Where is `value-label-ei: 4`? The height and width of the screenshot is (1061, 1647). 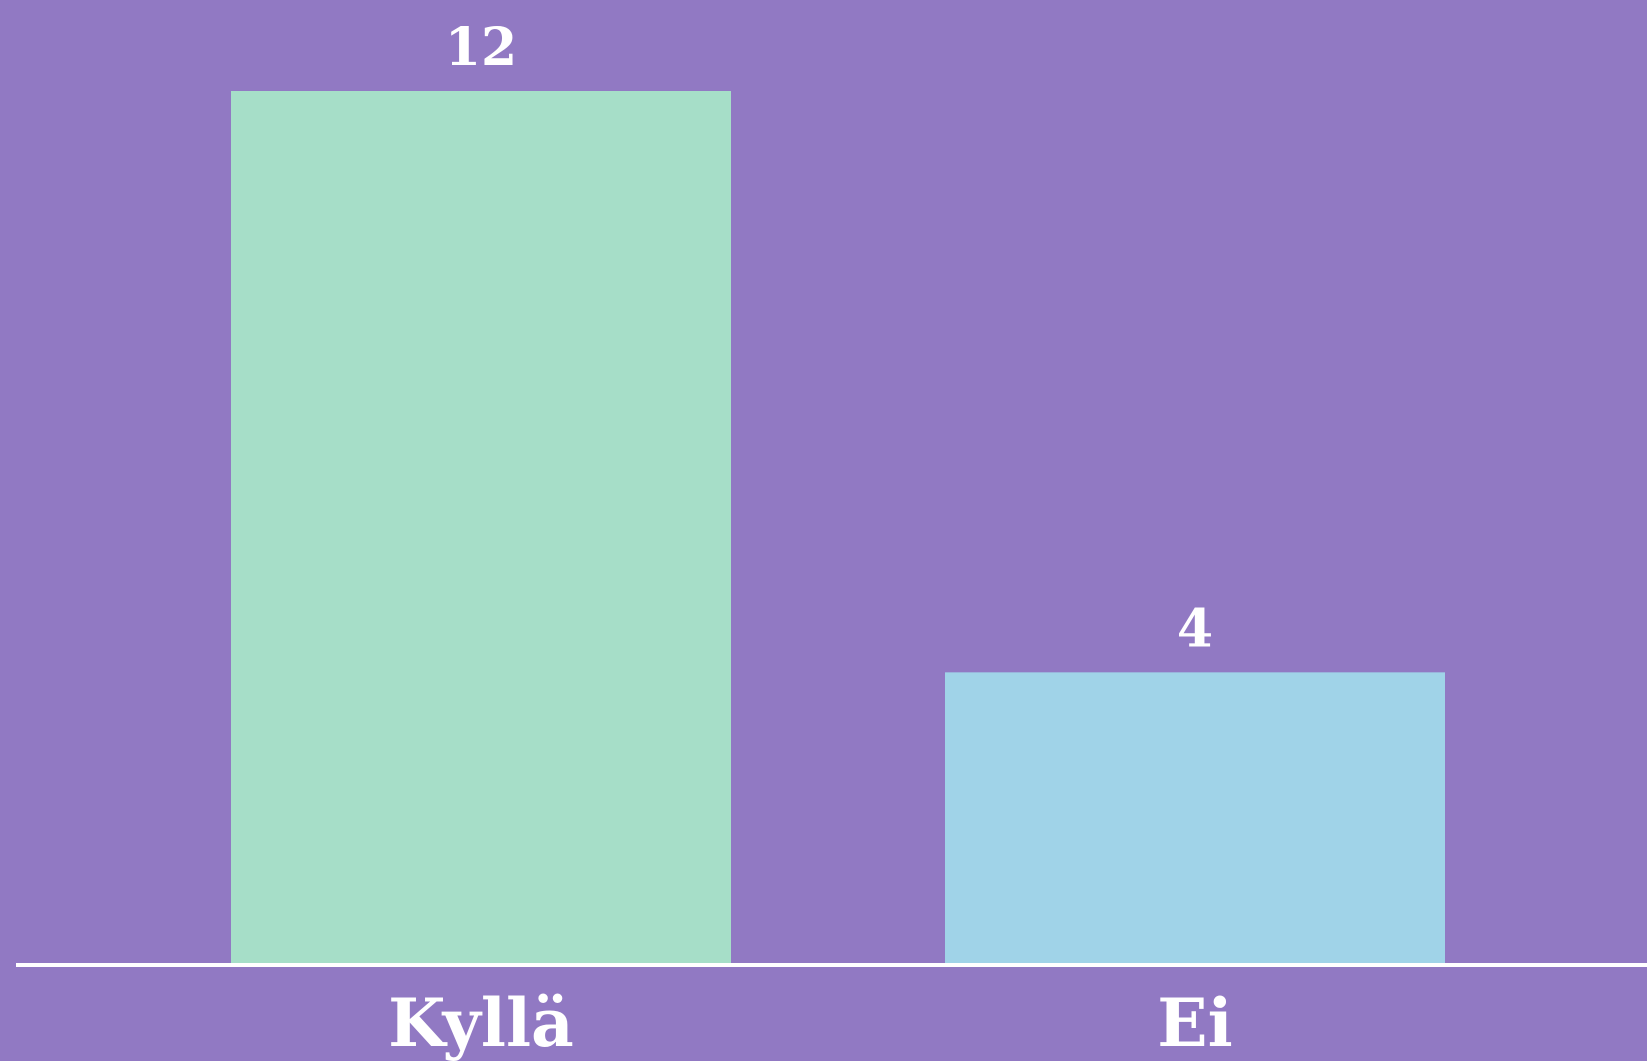 value-label-ei: 4 is located at coordinates (1195, 628).